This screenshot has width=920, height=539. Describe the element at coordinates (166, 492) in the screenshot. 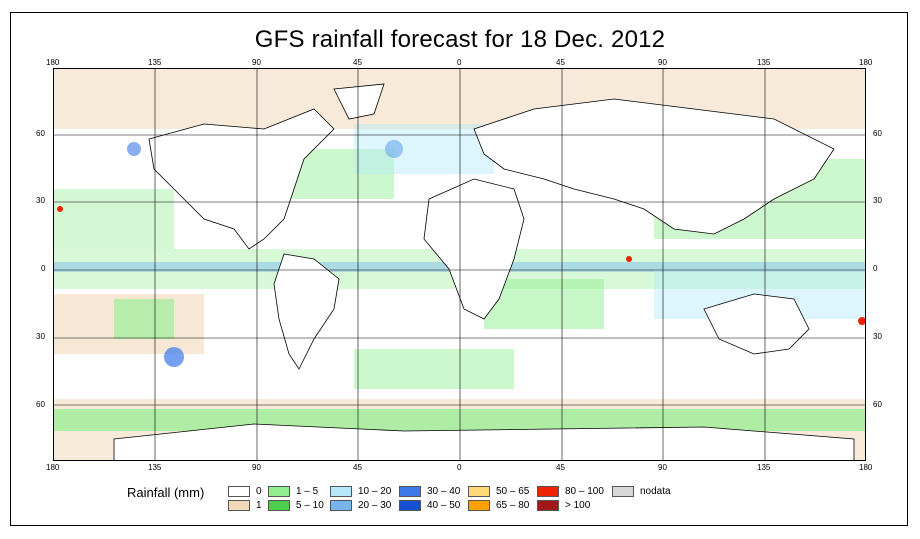

I see `legend-title: Rainfall (mm)` at that location.